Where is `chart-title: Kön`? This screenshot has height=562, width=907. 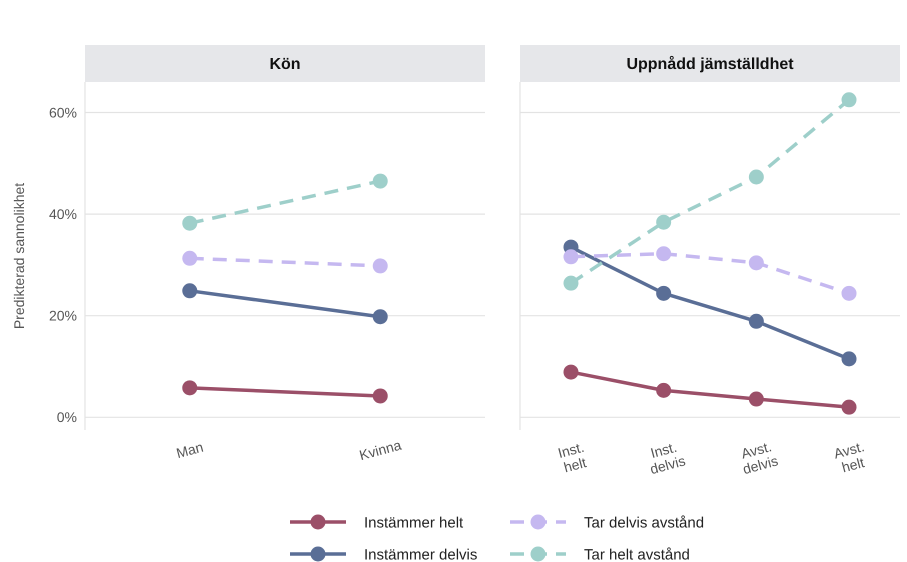
chart-title: Kön is located at coordinates (285, 64).